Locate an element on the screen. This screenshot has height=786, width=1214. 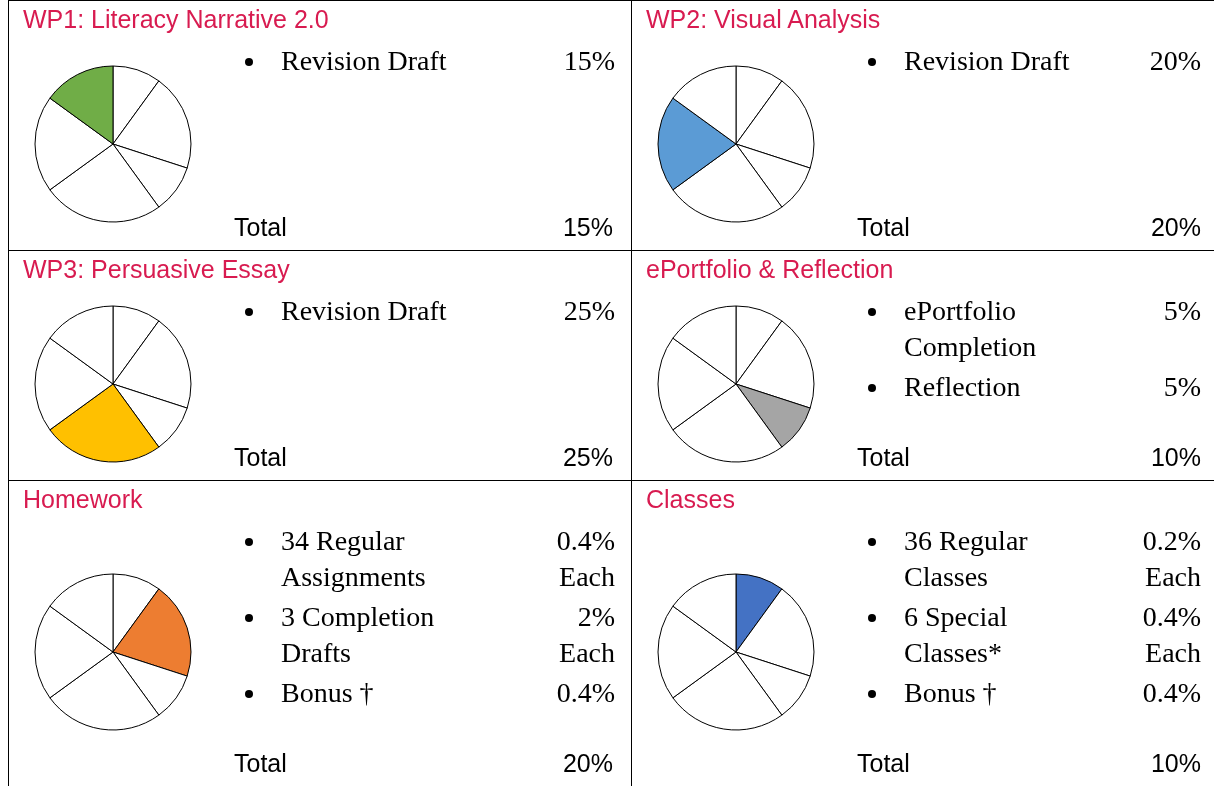
text: 36 Regular Classes is located at coordinates (966, 559).